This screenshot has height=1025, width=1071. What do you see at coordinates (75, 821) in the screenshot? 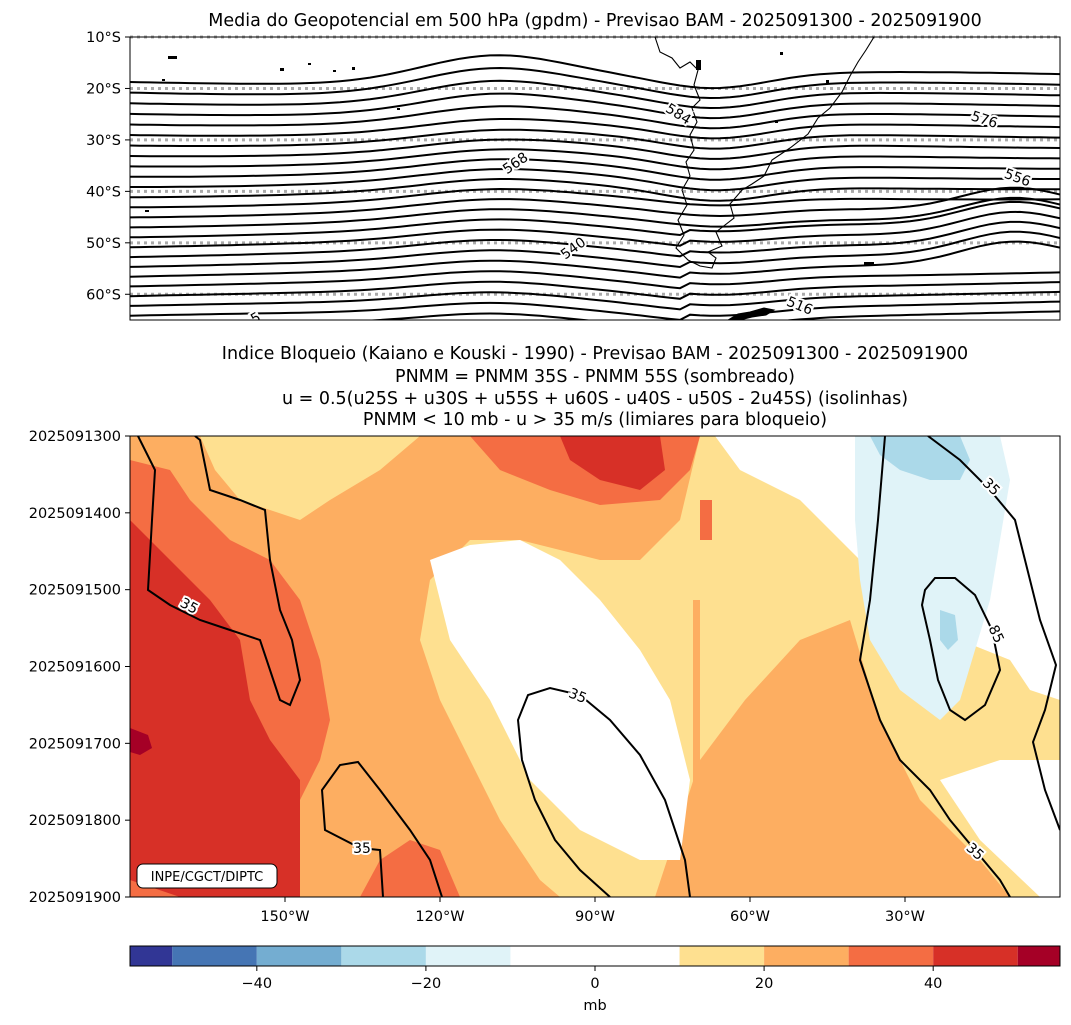
I see `hov-y-tick-label: 2025091800` at bounding box center [75, 821].